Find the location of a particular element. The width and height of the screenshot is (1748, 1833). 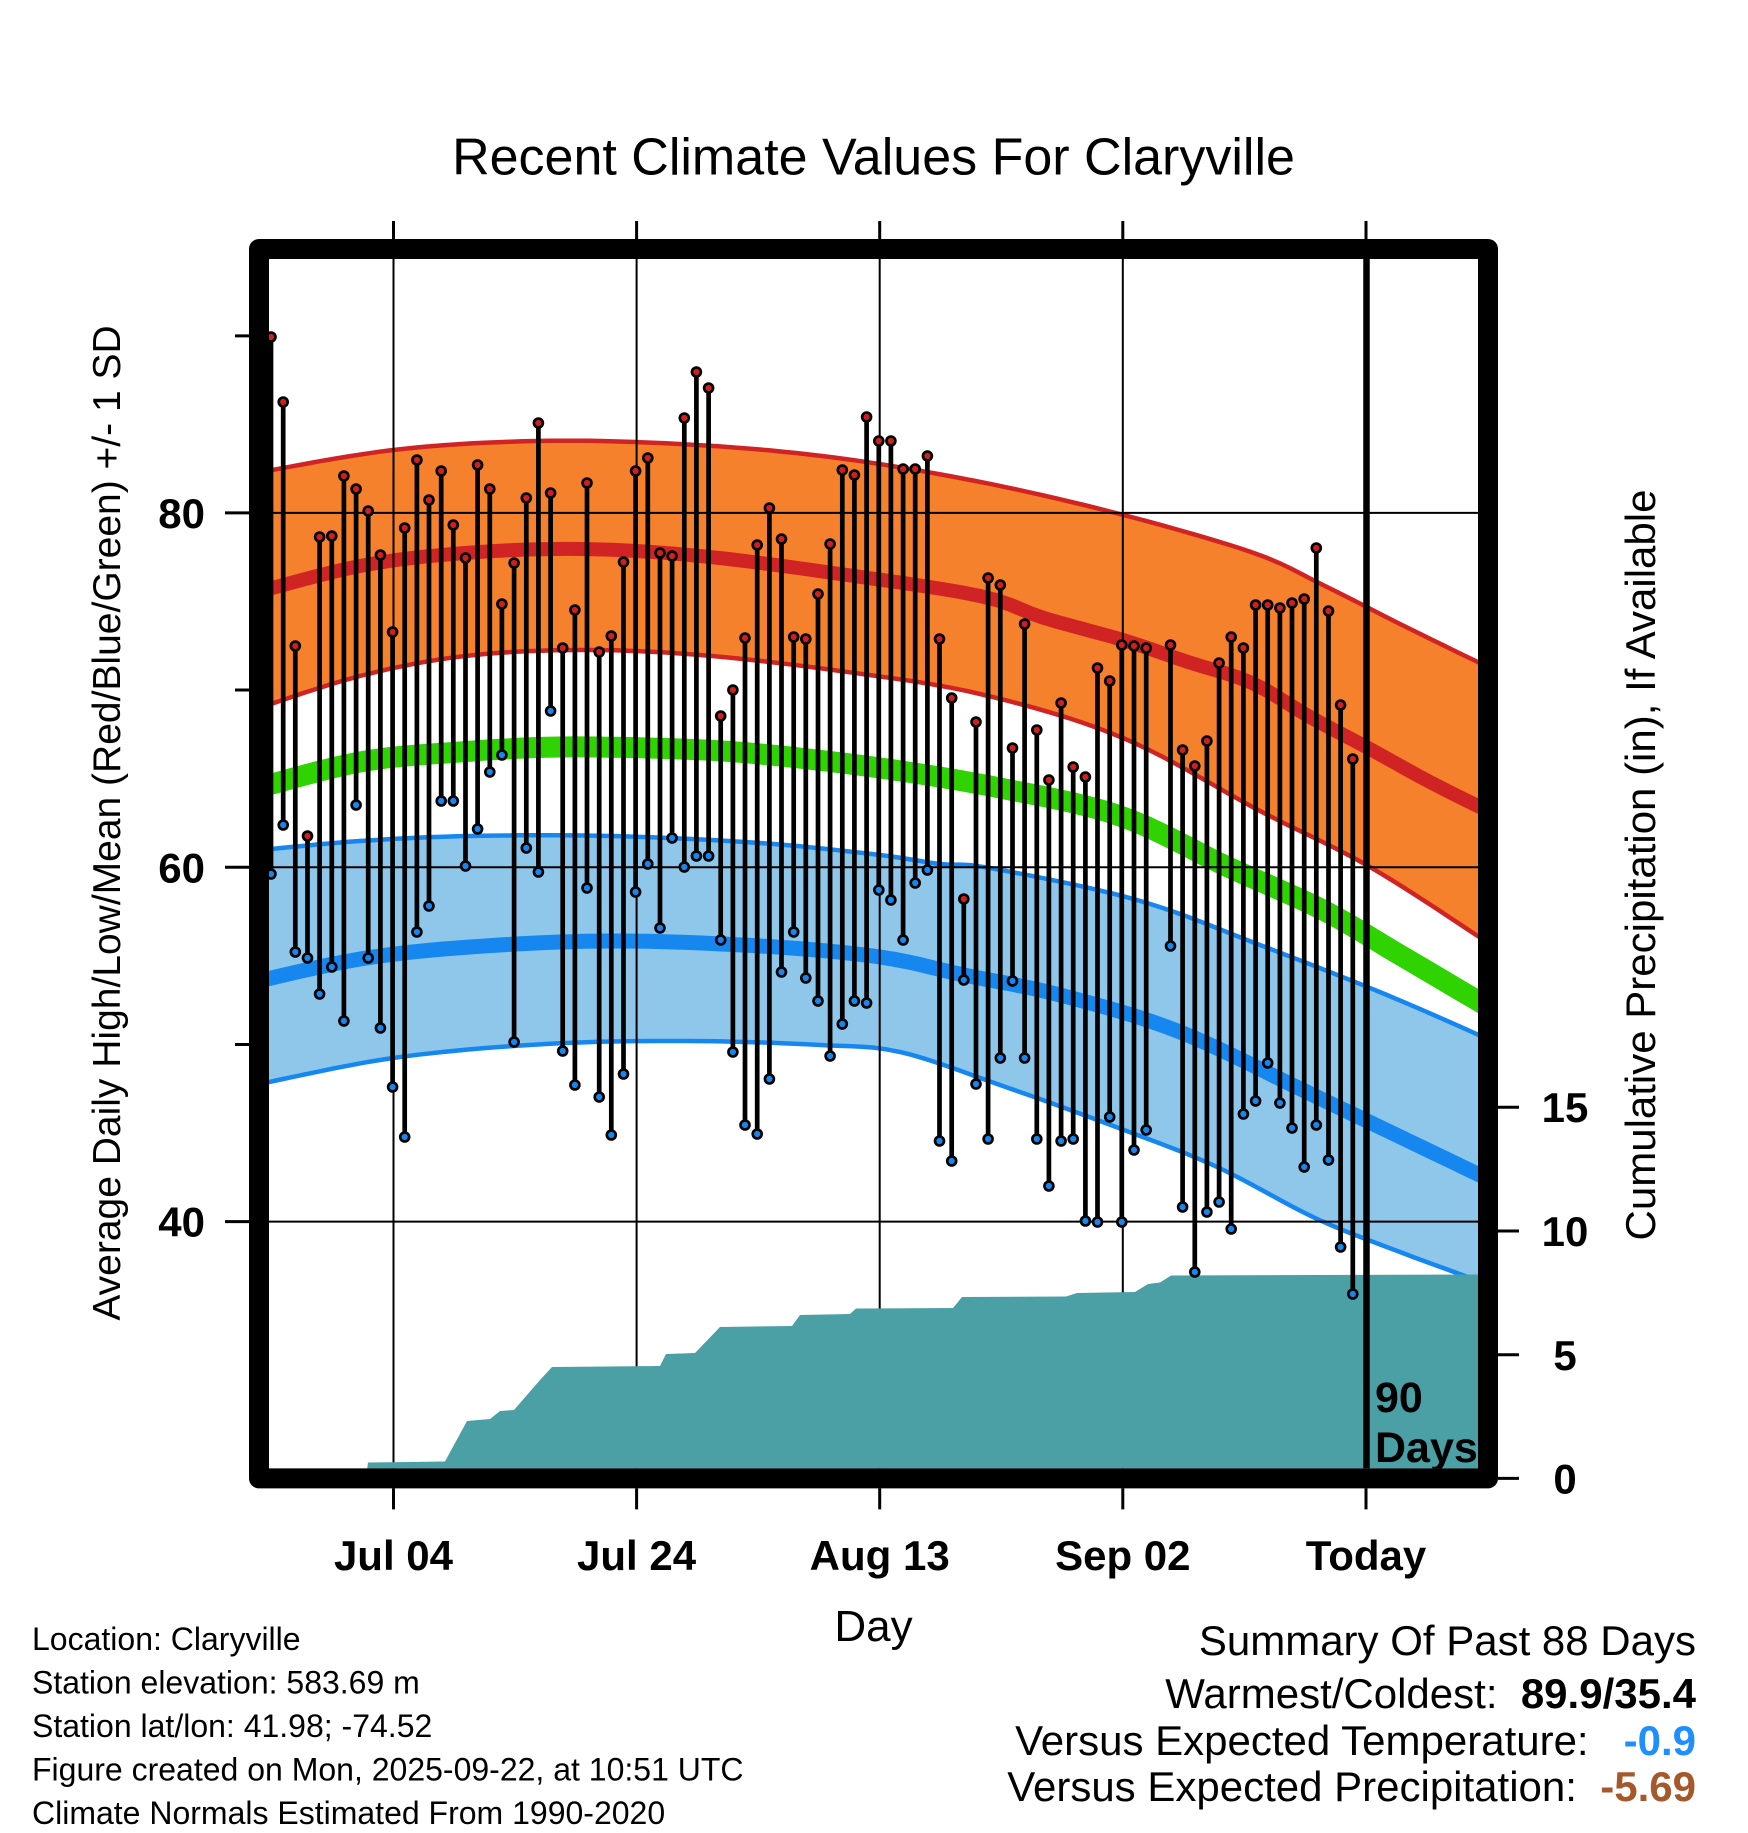

svg-text: Day is located at coordinates (873, 1626).